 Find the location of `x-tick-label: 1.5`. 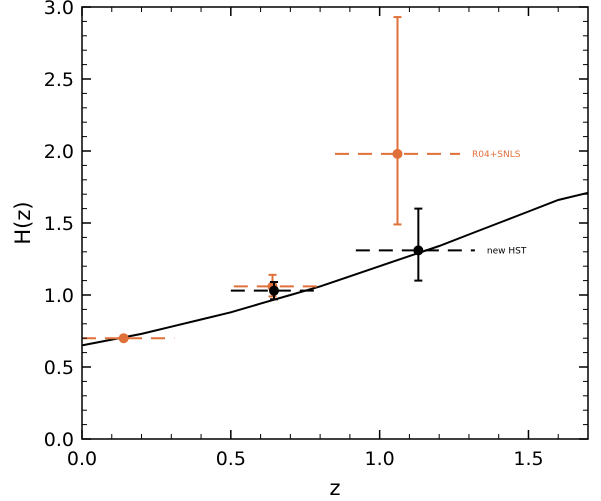

x-tick-label: 1.5 is located at coordinates (528, 459).